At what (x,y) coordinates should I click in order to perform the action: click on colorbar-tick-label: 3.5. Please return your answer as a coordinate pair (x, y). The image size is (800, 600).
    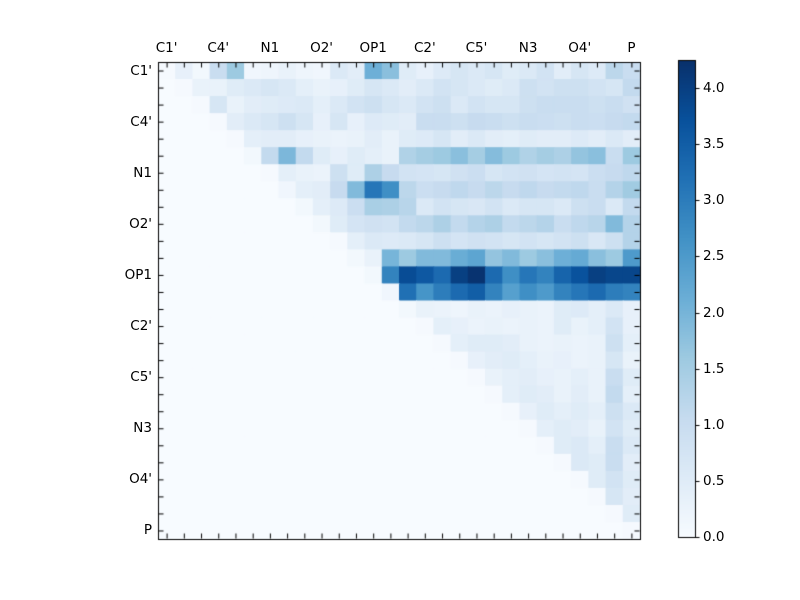
    Looking at the image, I should click on (714, 144).